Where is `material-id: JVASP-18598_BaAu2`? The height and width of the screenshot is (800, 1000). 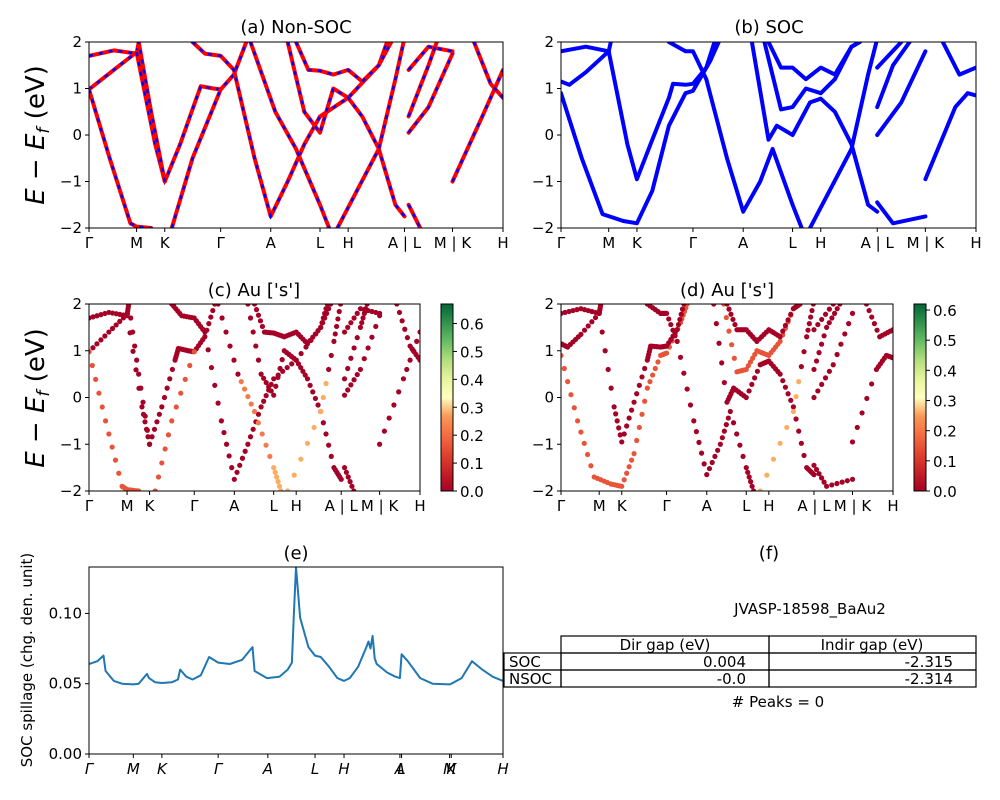 material-id: JVASP-18598_BaAu2 is located at coordinates (809, 609).